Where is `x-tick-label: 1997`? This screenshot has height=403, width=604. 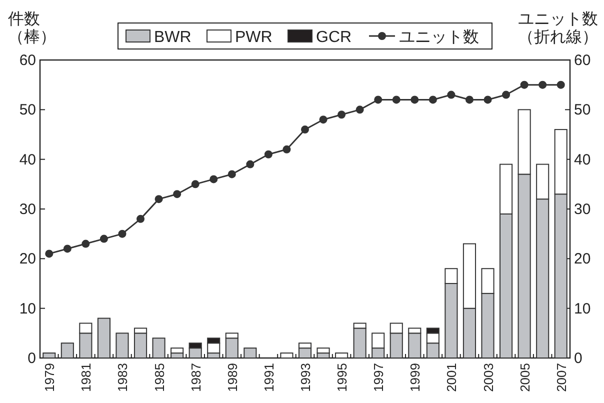
x-tick-label: 1997 is located at coordinates (378, 377).